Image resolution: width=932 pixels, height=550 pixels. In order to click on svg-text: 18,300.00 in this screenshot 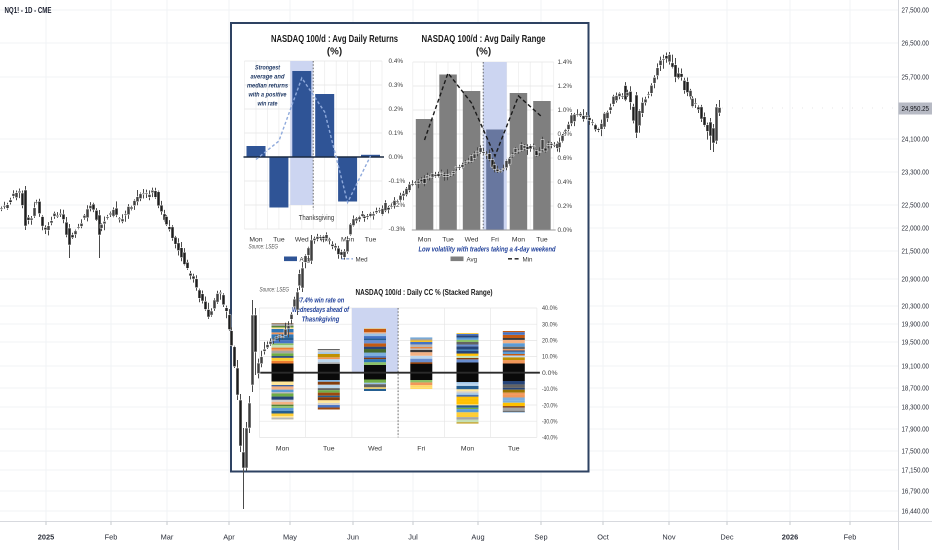, I will do `click(916, 407)`.